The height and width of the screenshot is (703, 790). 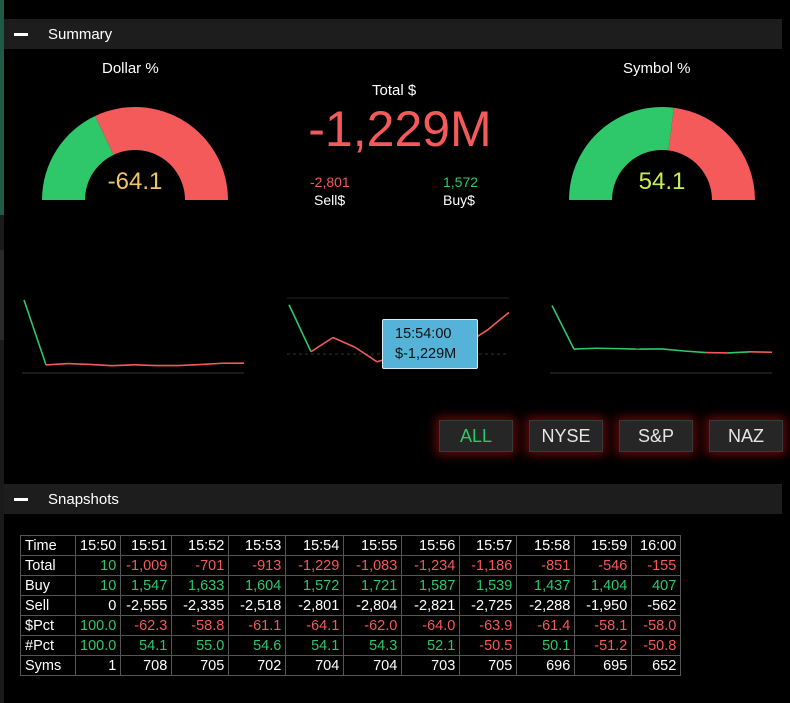 I want to click on snapshots-header: Snapshots, so click(x=393, y=499).